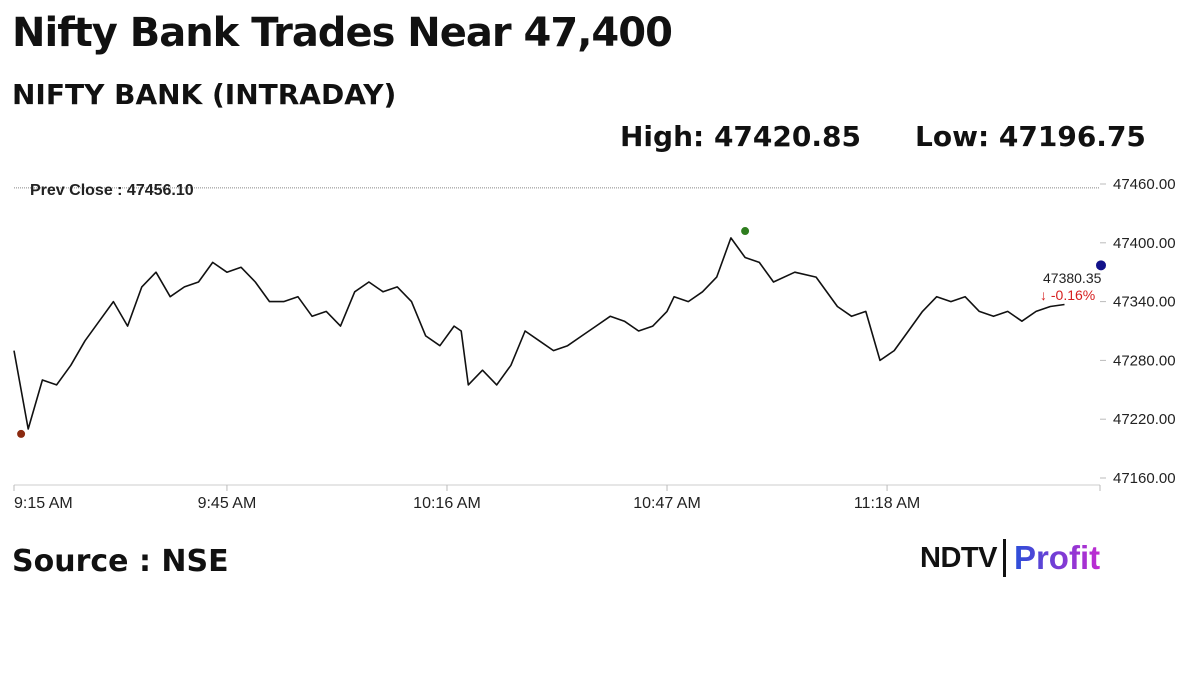  What do you see at coordinates (745, 231) in the screenshot?
I see `day-high-marker` at bounding box center [745, 231].